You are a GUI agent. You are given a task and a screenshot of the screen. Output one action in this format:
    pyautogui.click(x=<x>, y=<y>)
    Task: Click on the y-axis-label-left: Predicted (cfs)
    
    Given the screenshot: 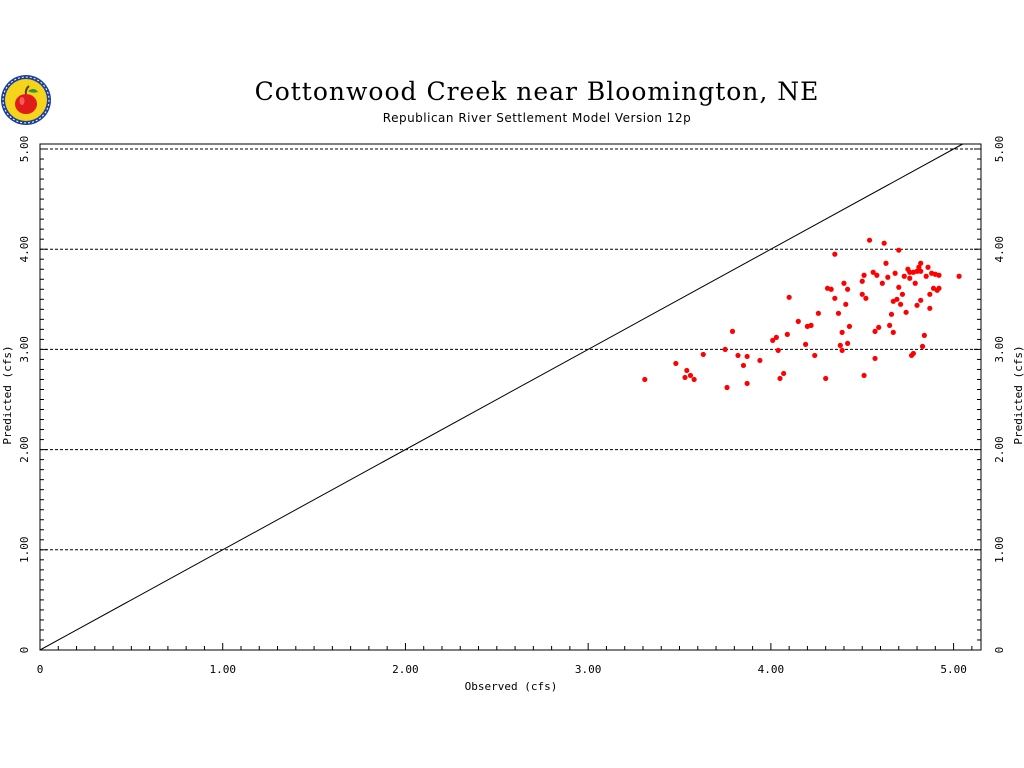 What is the action you would take?
    pyautogui.click(x=7, y=394)
    